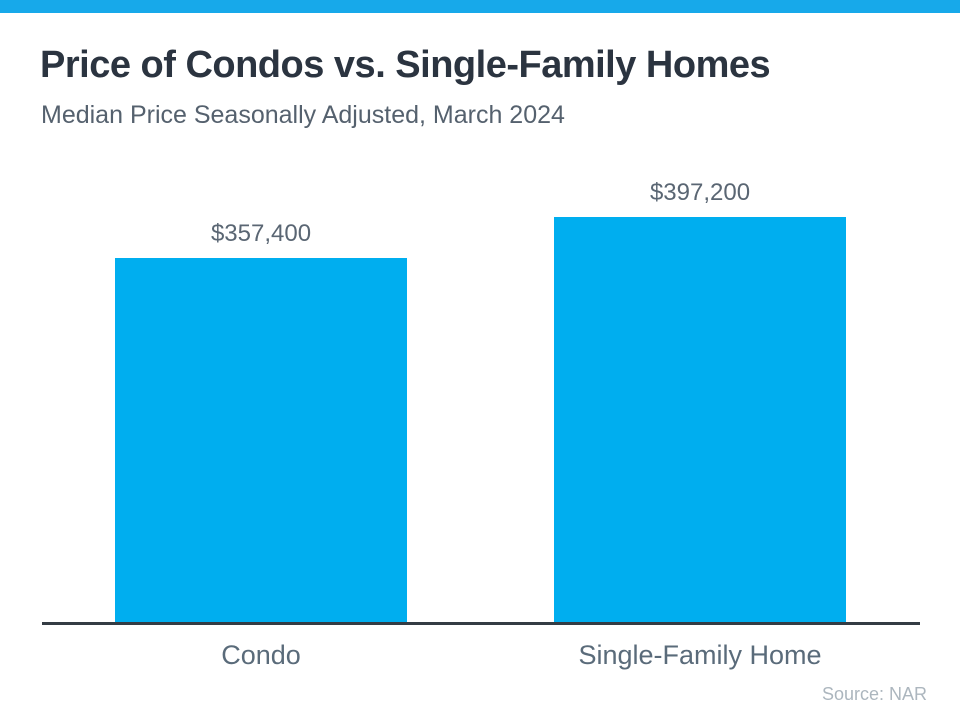  What do you see at coordinates (700, 655) in the screenshot?
I see `category-label-single-family-home: Single-Family Home` at bounding box center [700, 655].